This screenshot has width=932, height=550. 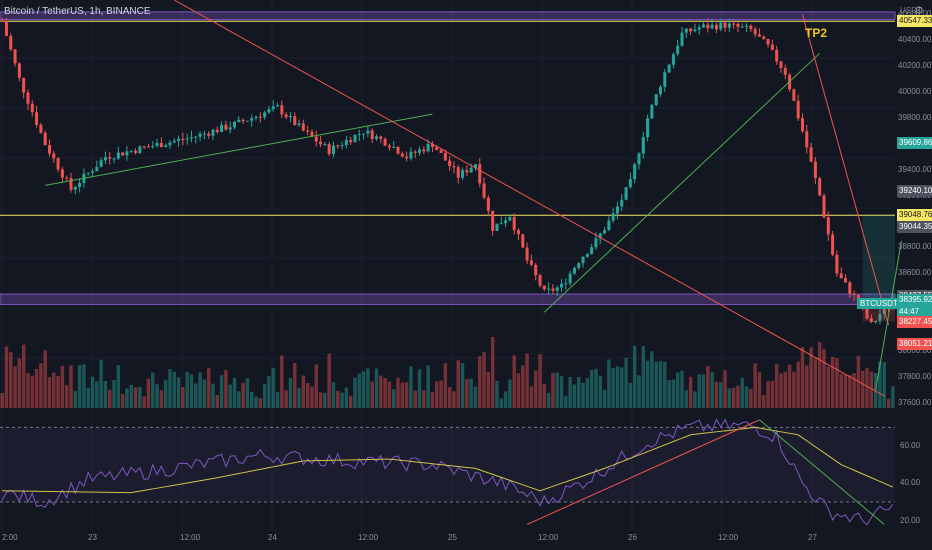 I want to click on gear-icon: ⚙, so click(x=919, y=11).